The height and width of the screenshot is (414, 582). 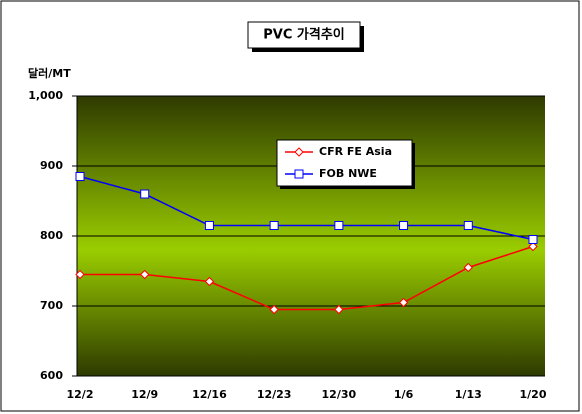 I want to click on legend-label: CFR FE Asia, so click(x=355, y=151).